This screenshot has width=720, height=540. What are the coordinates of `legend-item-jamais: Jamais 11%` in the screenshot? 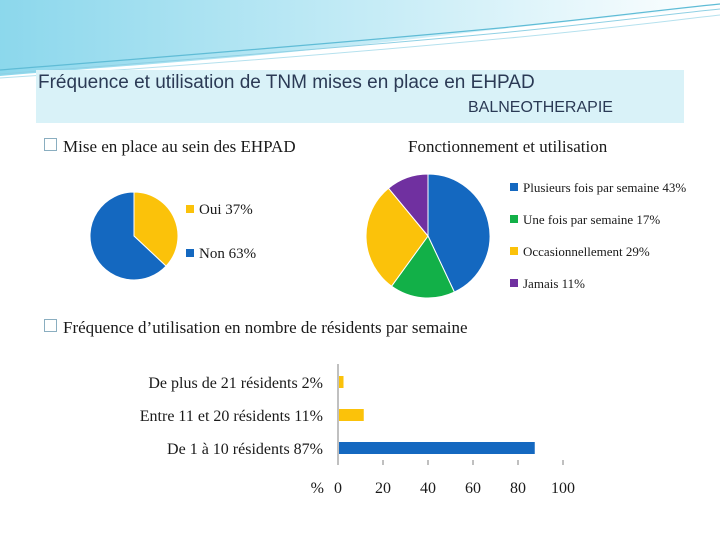 It's located at (547, 284).